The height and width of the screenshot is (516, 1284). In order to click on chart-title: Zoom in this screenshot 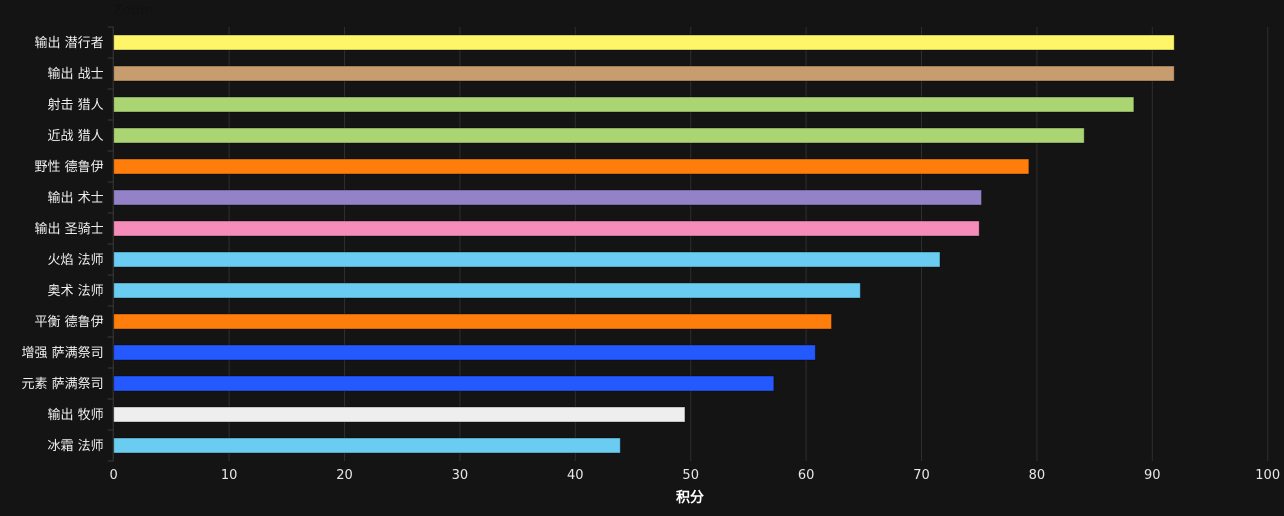, I will do `click(133, 11)`.